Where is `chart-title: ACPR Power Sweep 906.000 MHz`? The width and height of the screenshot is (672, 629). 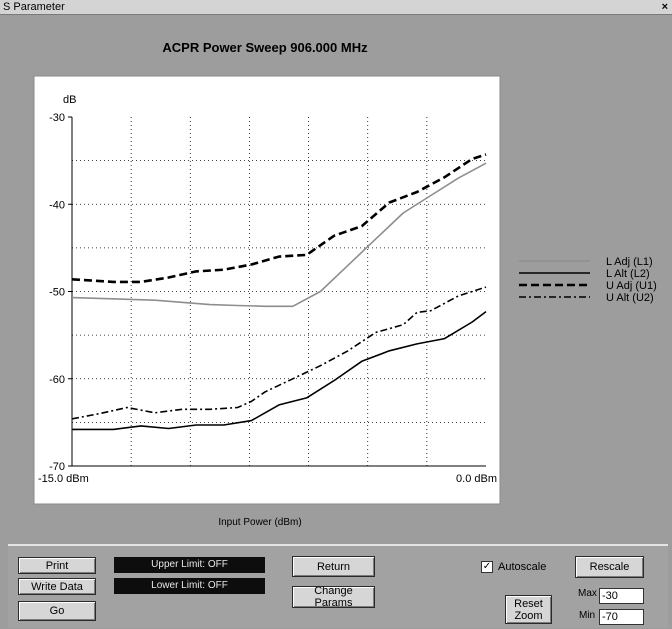
chart-title: ACPR Power Sweep 906.000 MHz is located at coordinates (265, 47).